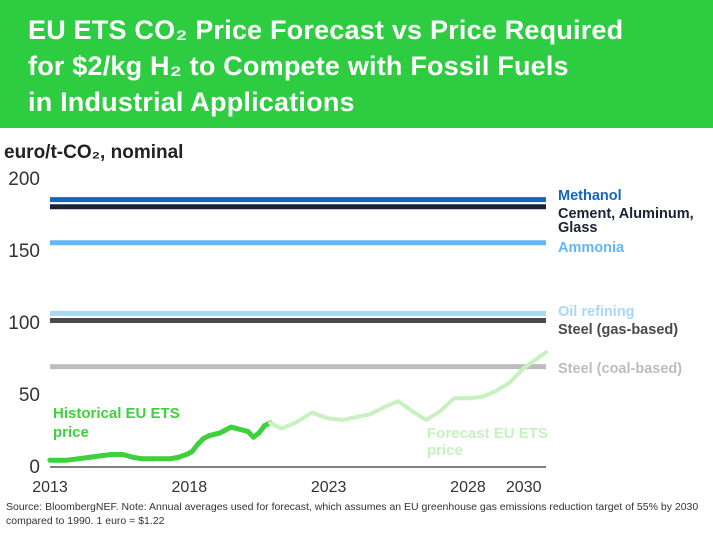 This screenshot has width=713, height=534. Describe the element at coordinates (468, 487) in the screenshot. I see `x-tick-label: 2028` at that location.